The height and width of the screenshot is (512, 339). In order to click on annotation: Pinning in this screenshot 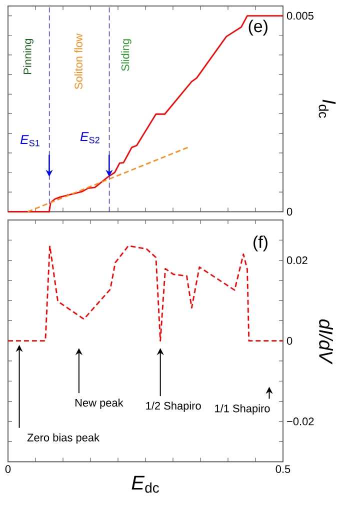, I will do `click(28, 56)`.